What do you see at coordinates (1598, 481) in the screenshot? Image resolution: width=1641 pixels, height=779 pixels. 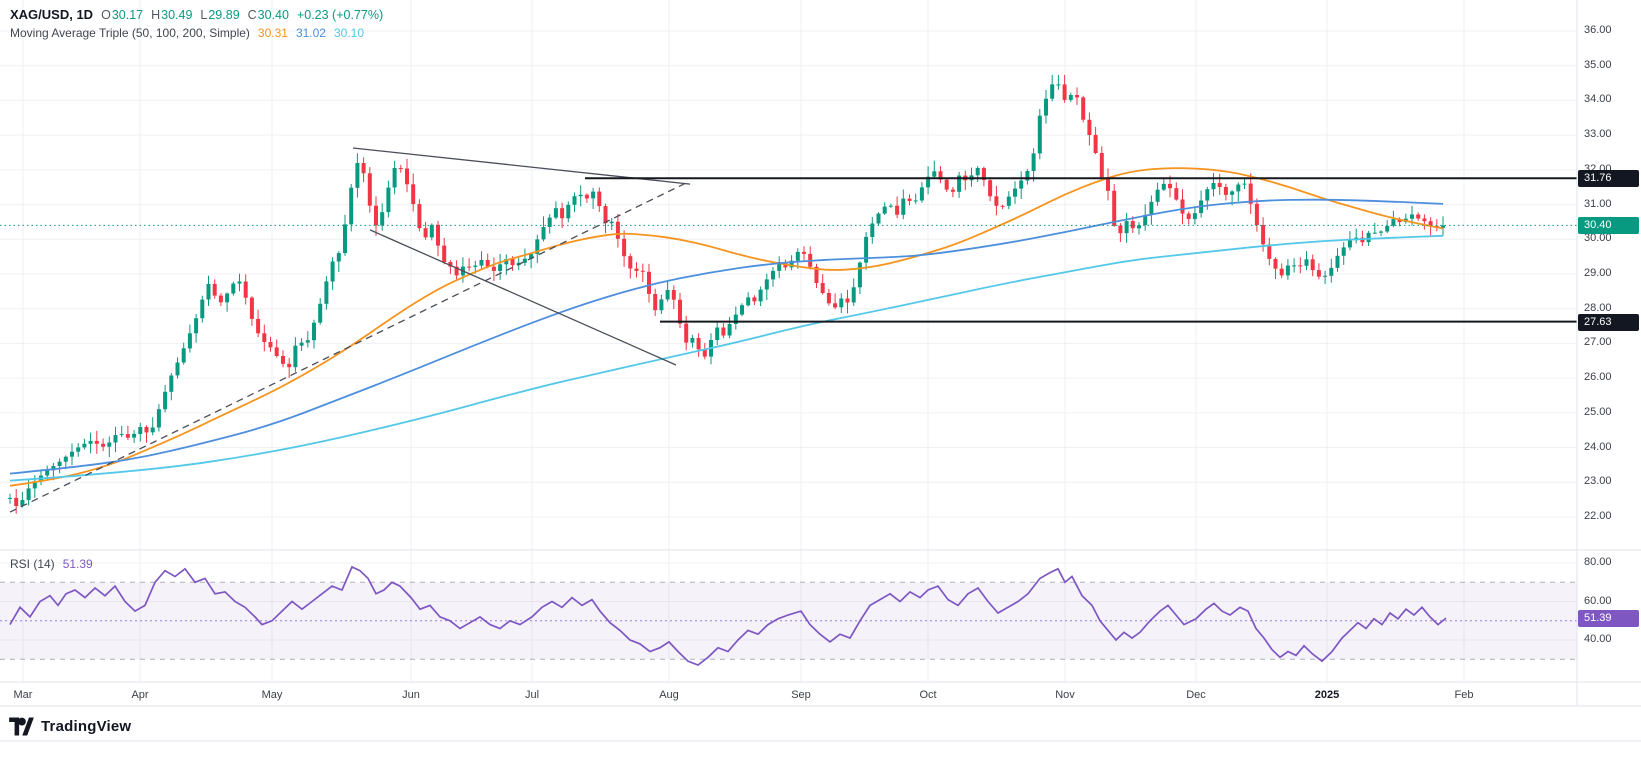 I see `price-tick-label: 23.00` at bounding box center [1598, 481].